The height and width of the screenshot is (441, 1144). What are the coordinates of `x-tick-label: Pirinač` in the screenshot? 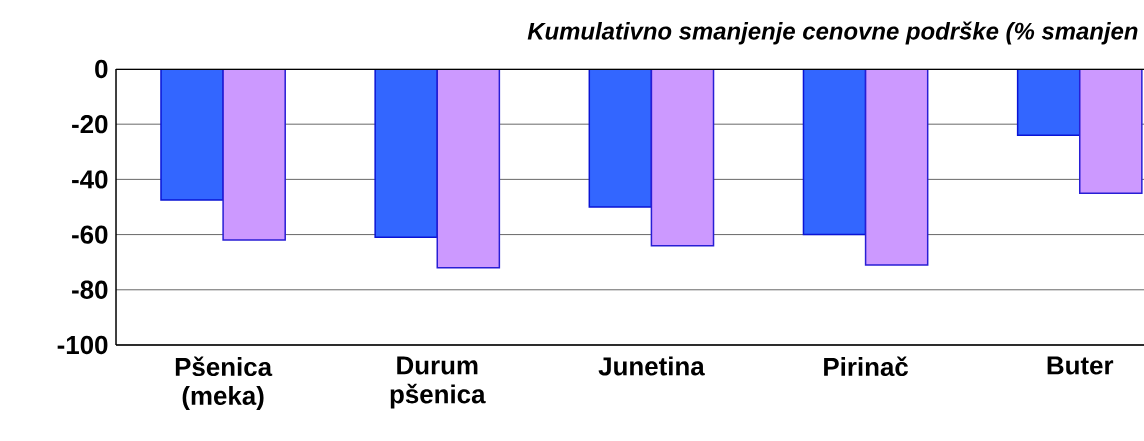 It's located at (866, 366).